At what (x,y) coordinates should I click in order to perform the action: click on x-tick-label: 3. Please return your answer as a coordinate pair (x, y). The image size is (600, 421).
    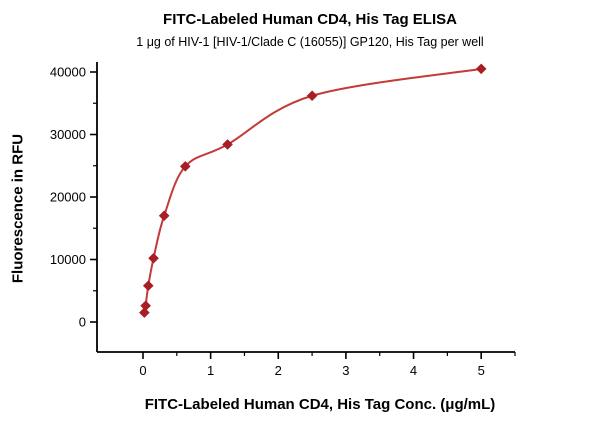
    Looking at the image, I should click on (345, 370).